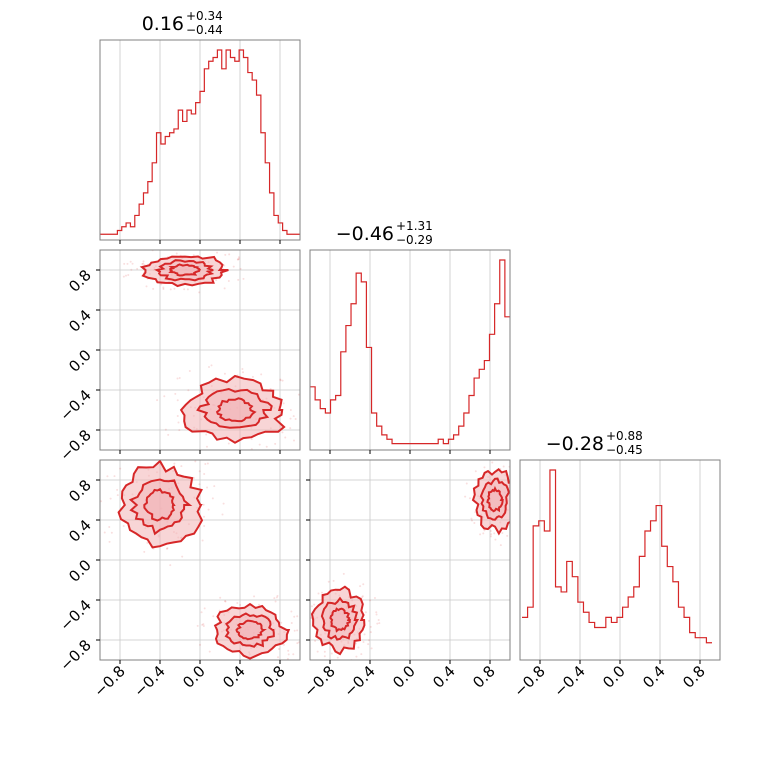 The image size is (760, 760). Describe the element at coordinates (204, 16) in the screenshot. I see `title-plus: +0.34` at that location.